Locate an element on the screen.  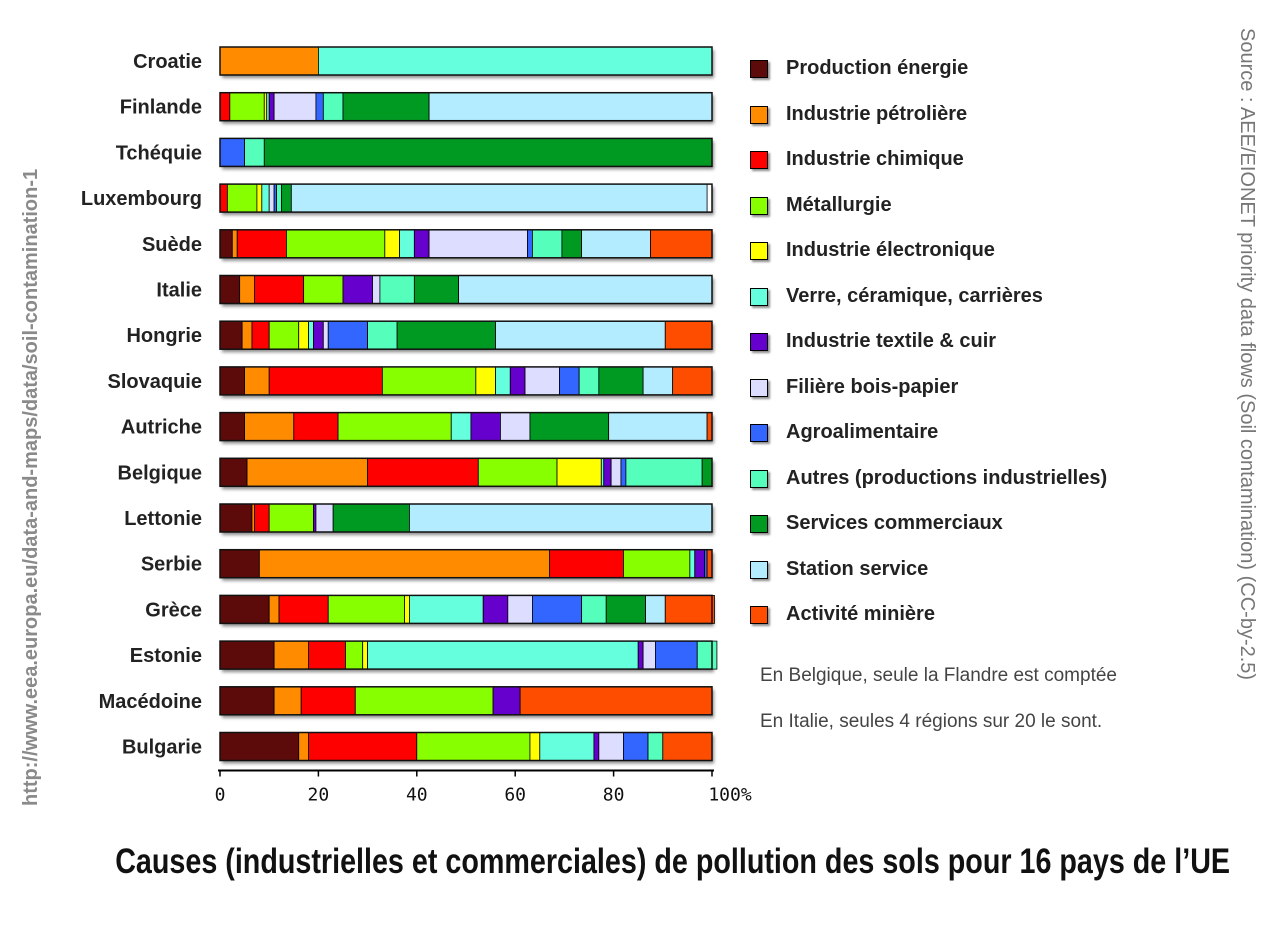
bar-segment-serbie-metallurgie is located at coordinates (657, 564).